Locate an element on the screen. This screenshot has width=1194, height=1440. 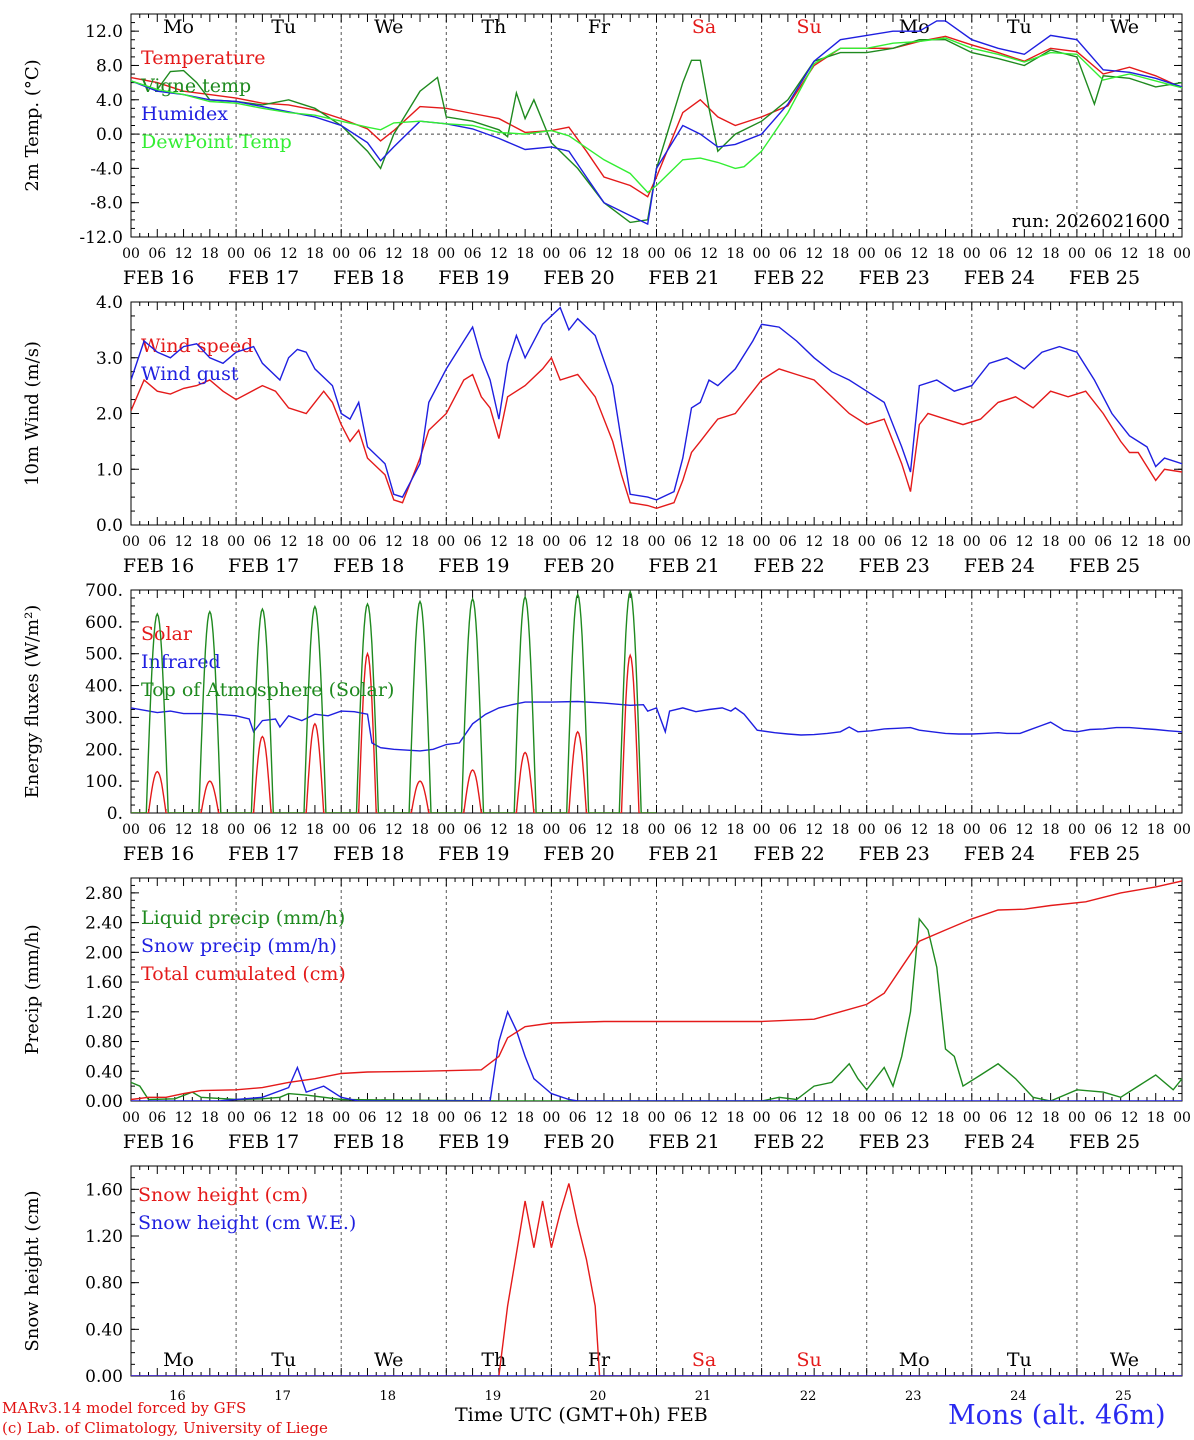
weekday-label: Mo is located at coordinates (914, 1360).